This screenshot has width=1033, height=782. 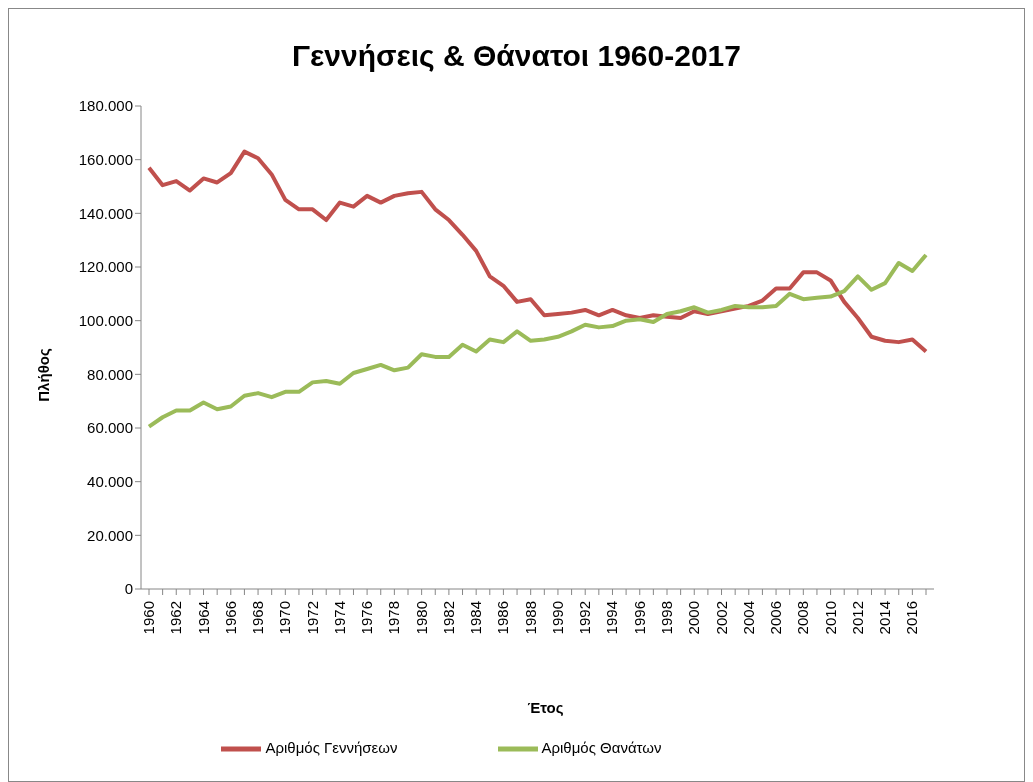 I want to click on x-tick-label: 1976, so click(x=367, y=618).